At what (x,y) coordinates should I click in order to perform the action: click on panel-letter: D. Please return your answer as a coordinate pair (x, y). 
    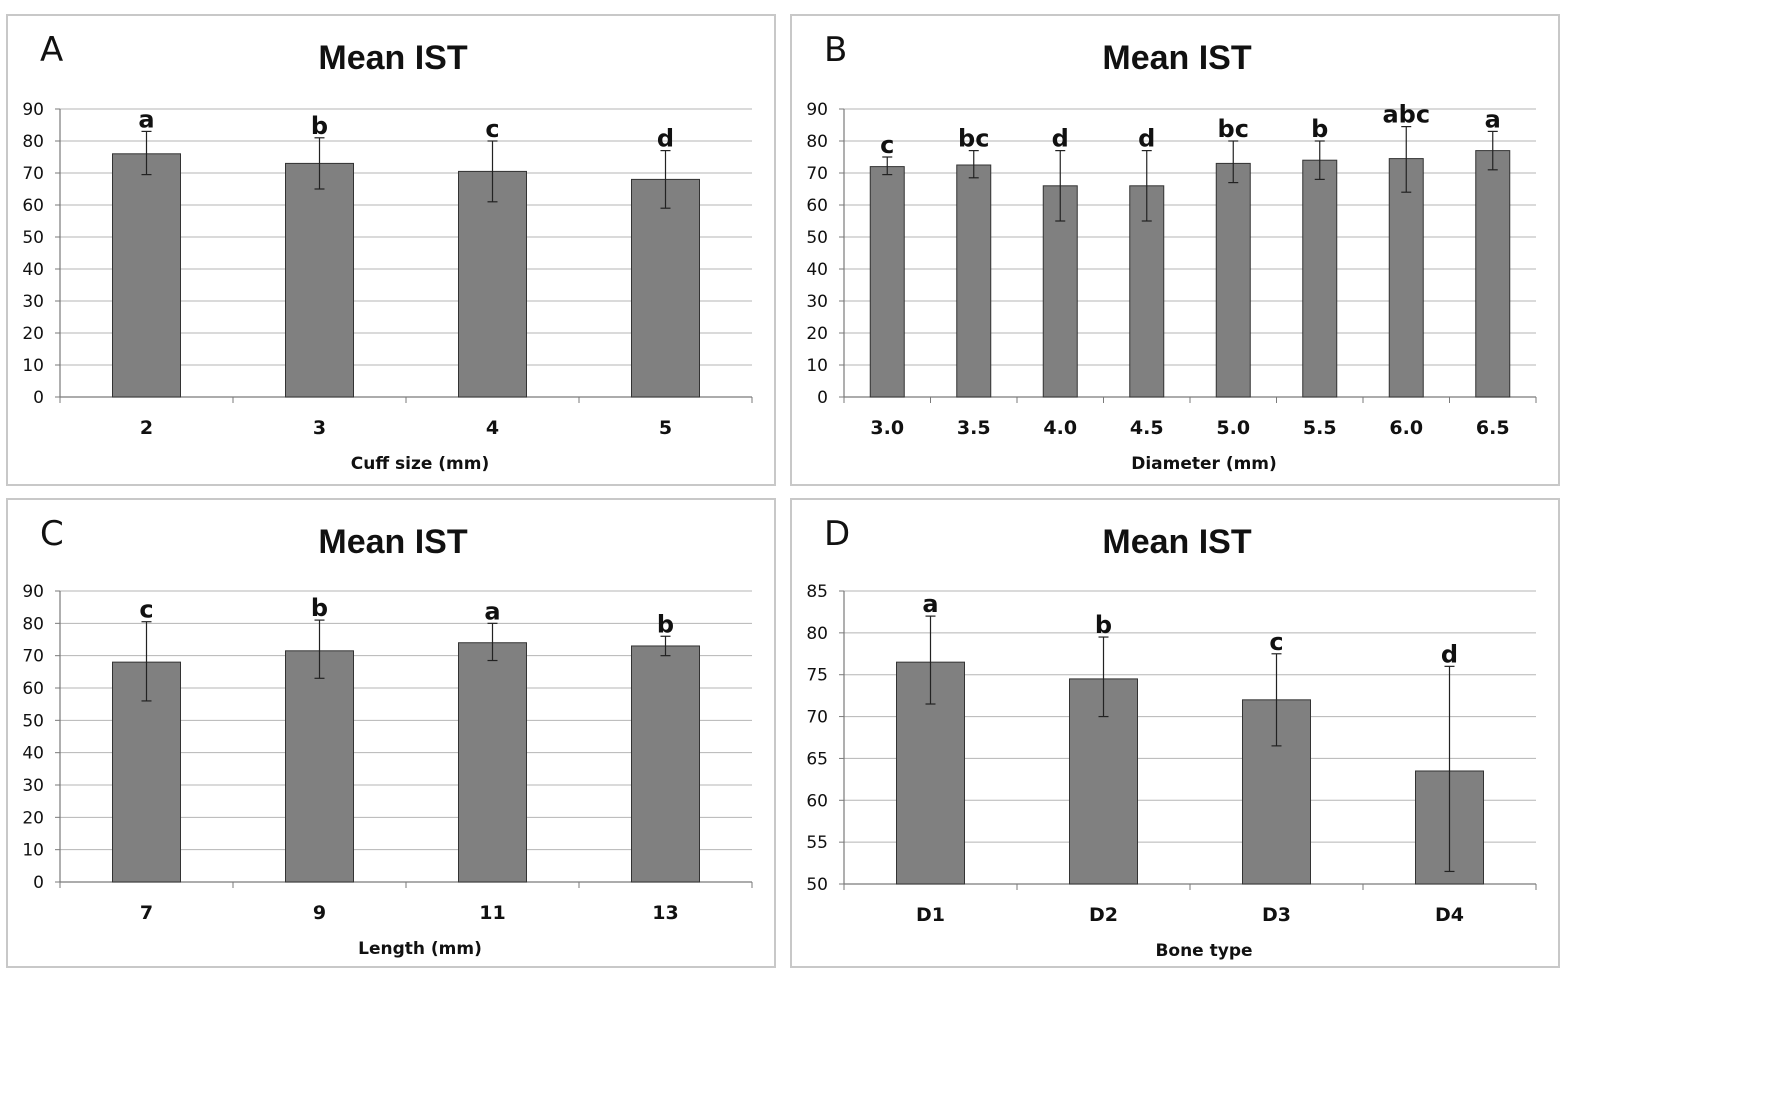
    Looking at the image, I should click on (837, 534).